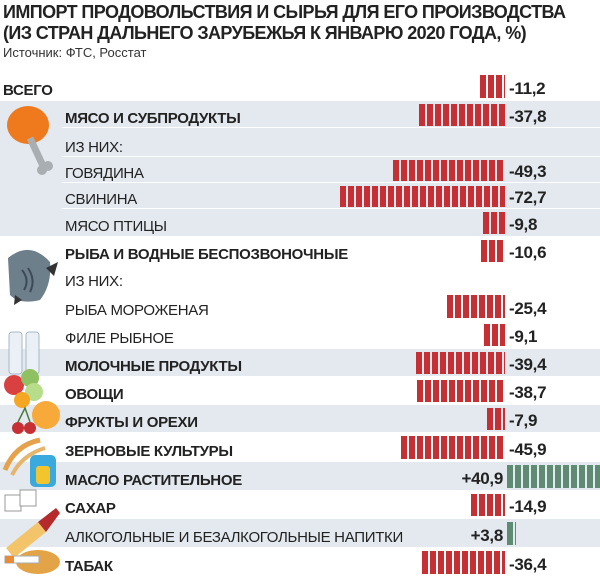 Image resolution: width=600 pixels, height=580 pixels. Describe the element at coordinates (300, 476) in the screenshot. I see `chart-row: МАСЛО РАСТИТЕЛЬНОЕ +40,9` at that location.